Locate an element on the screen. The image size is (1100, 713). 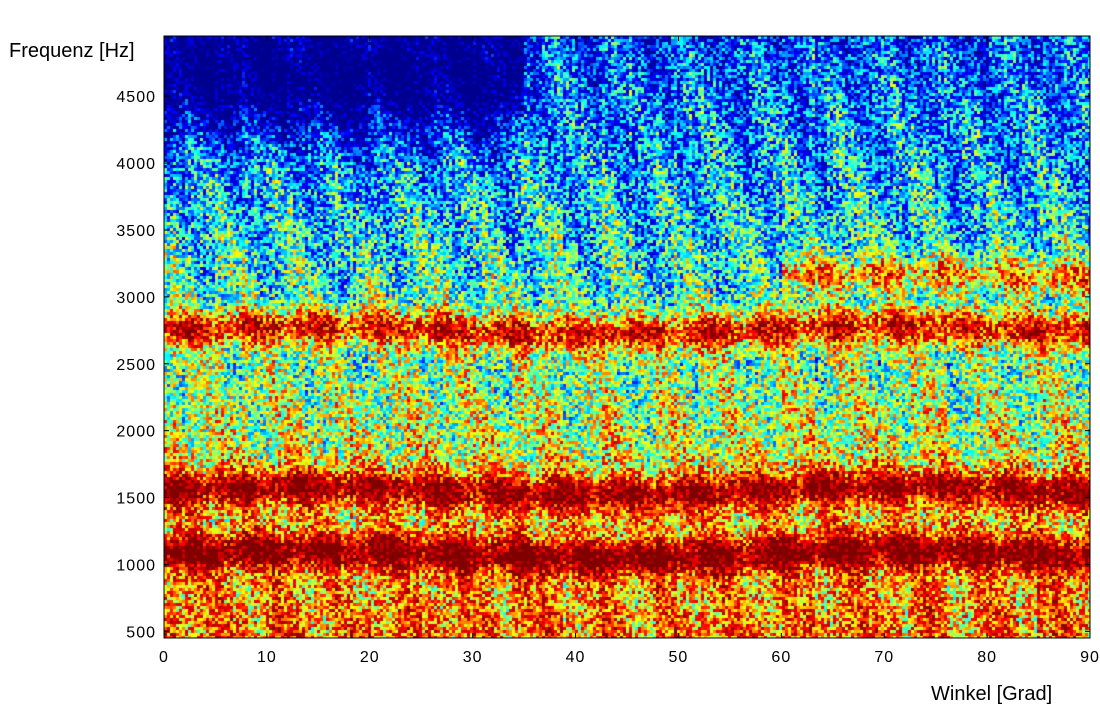
y-tick-label: 1000 is located at coordinates (136, 565).